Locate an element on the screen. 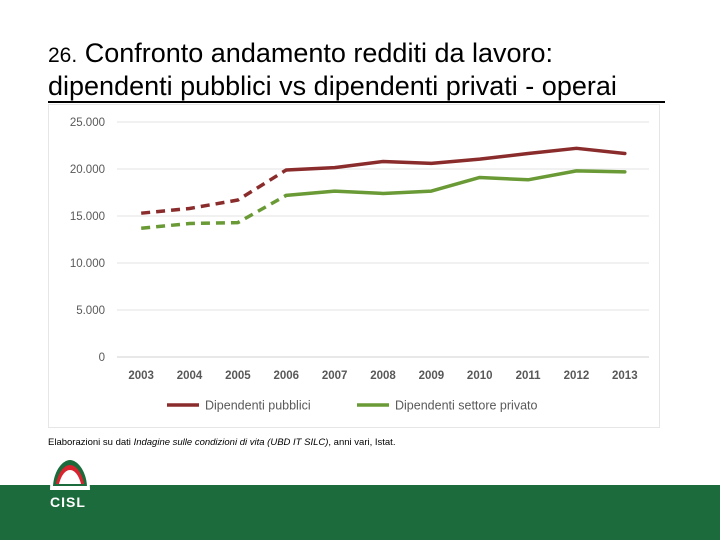 The width and height of the screenshot is (720, 540). x-tick-label: 2006 is located at coordinates (286, 376).